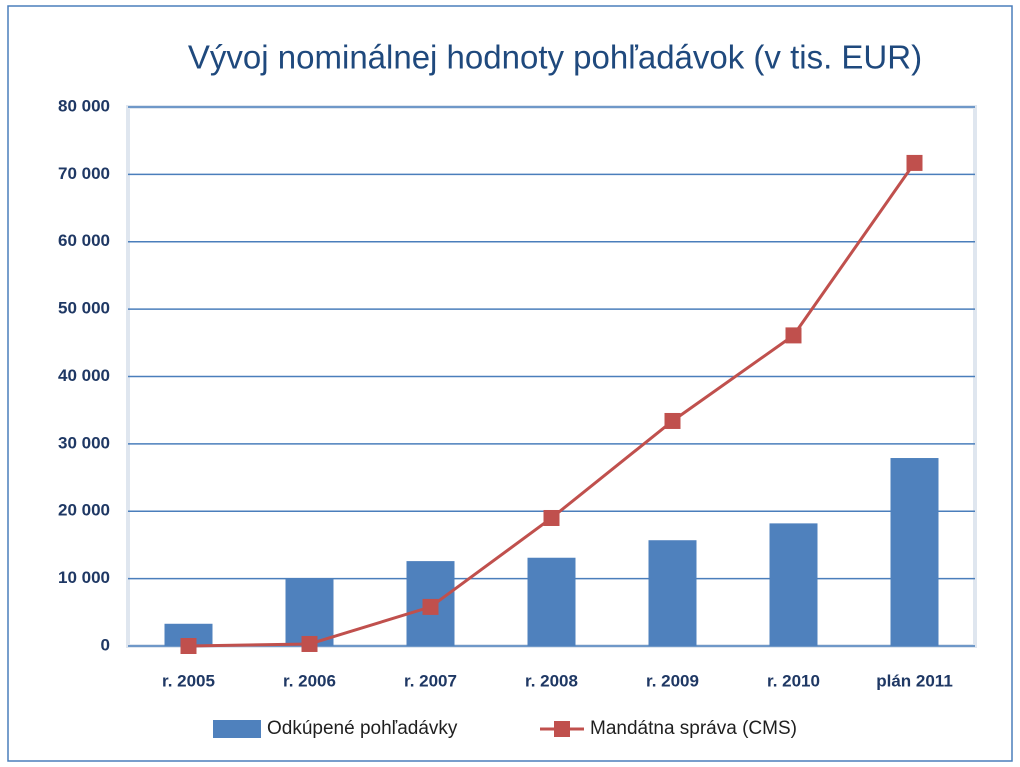  I want to click on y-tick-label: 20 000, so click(84, 510).